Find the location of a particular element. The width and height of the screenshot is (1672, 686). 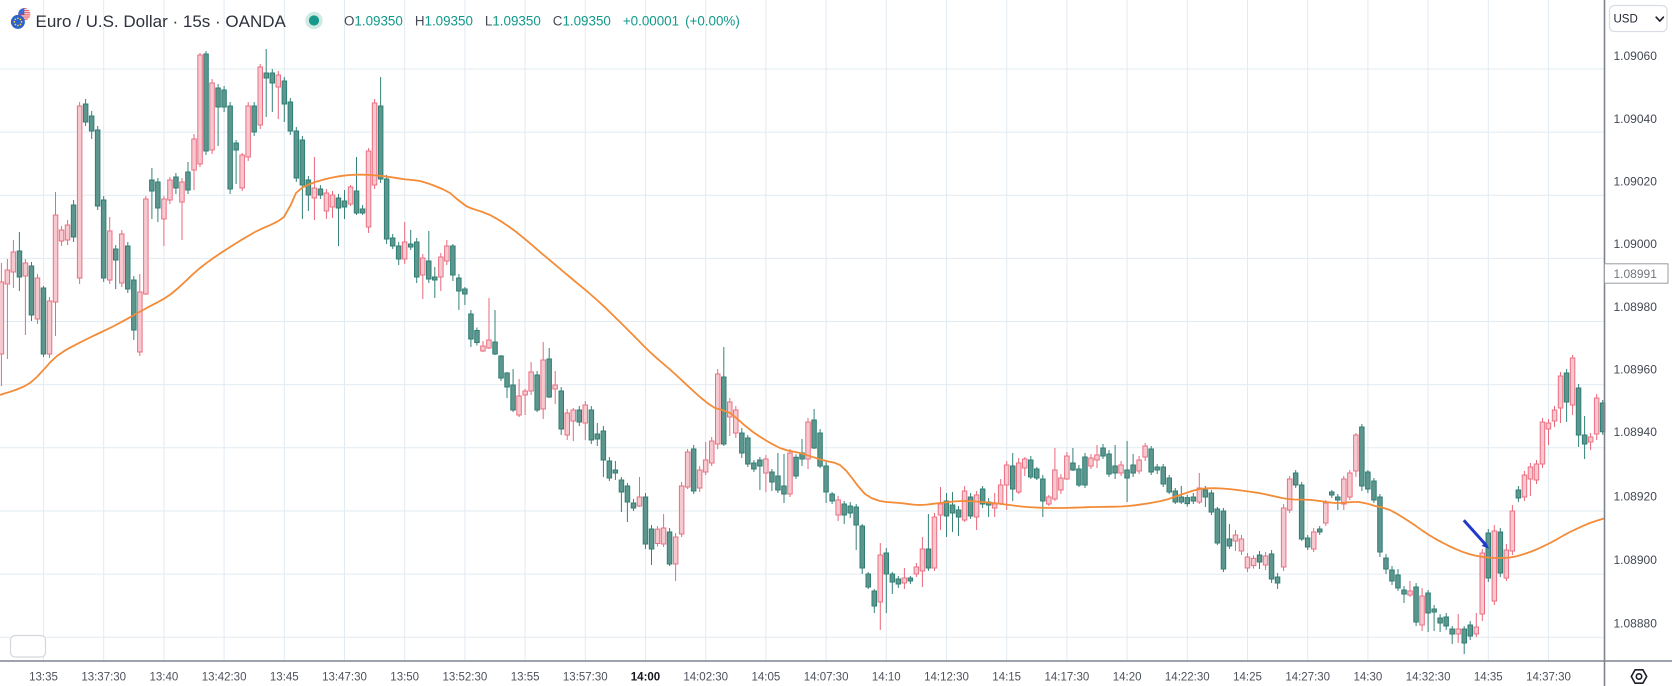

svg-text: 13:42:30 is located at coordinates (224, 678).